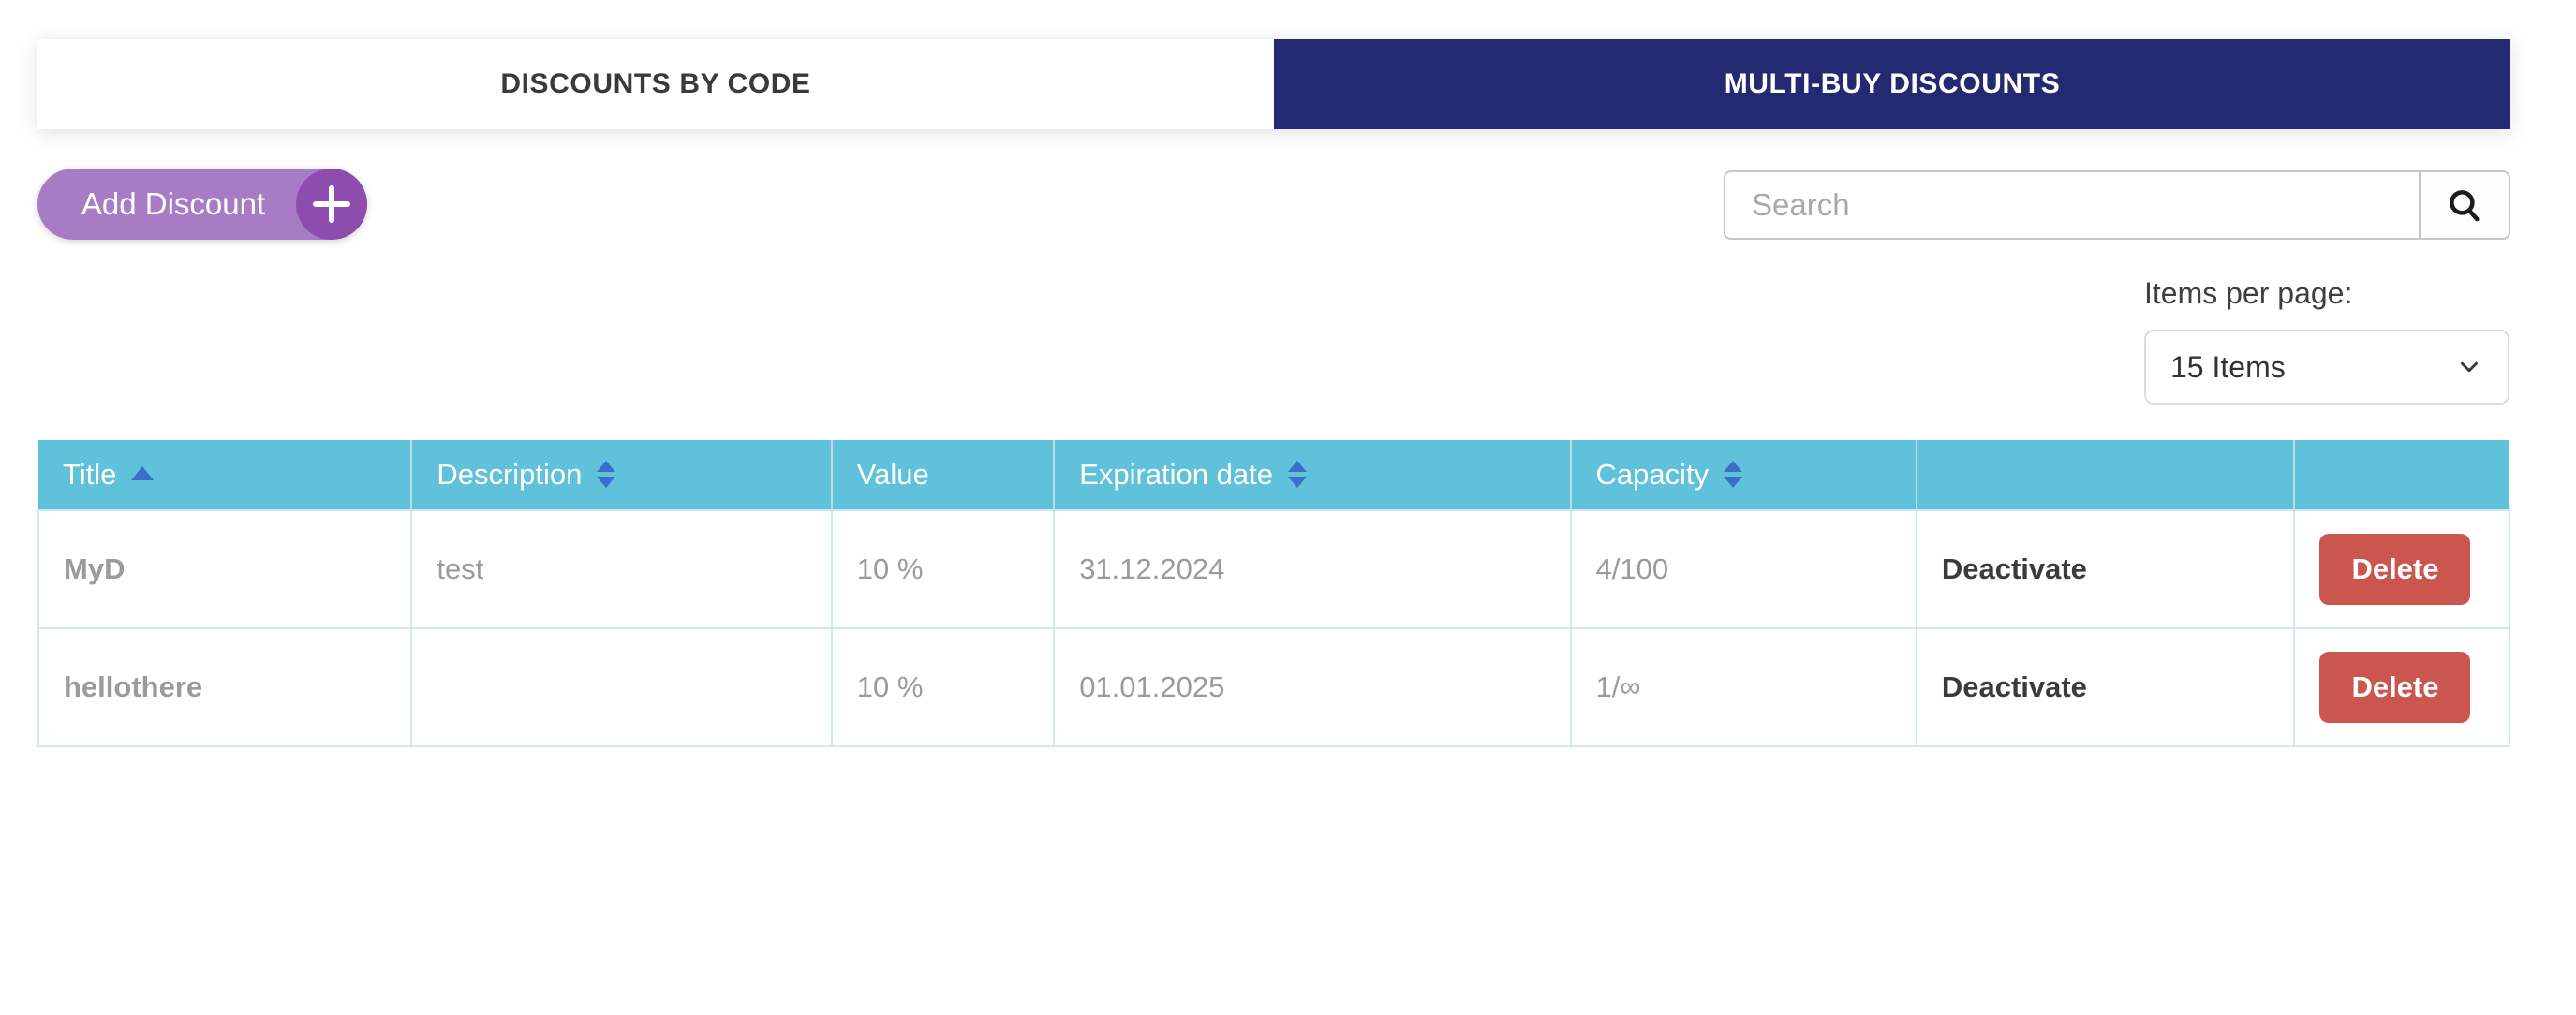 This screenshot has width=2576, height=1015. I want to click on column-header-value-label: Value, so click(892, 475).